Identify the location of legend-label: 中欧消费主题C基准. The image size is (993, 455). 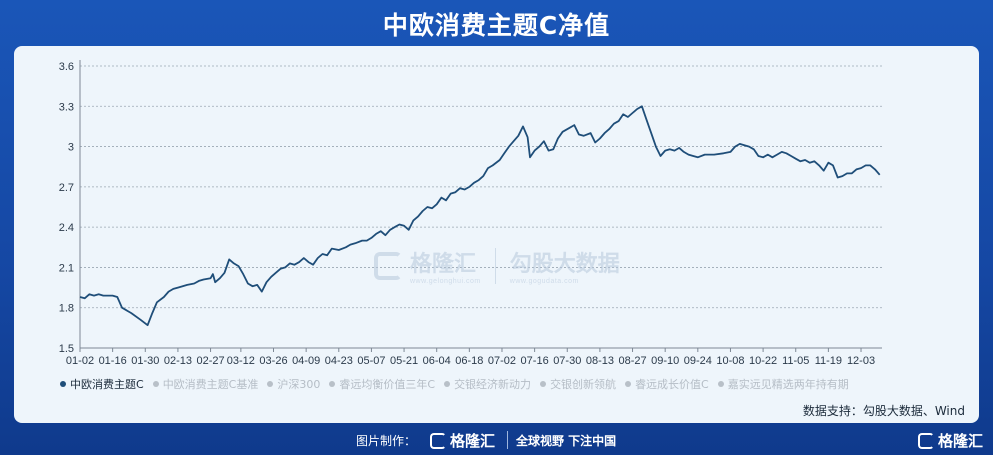
(210, 384).